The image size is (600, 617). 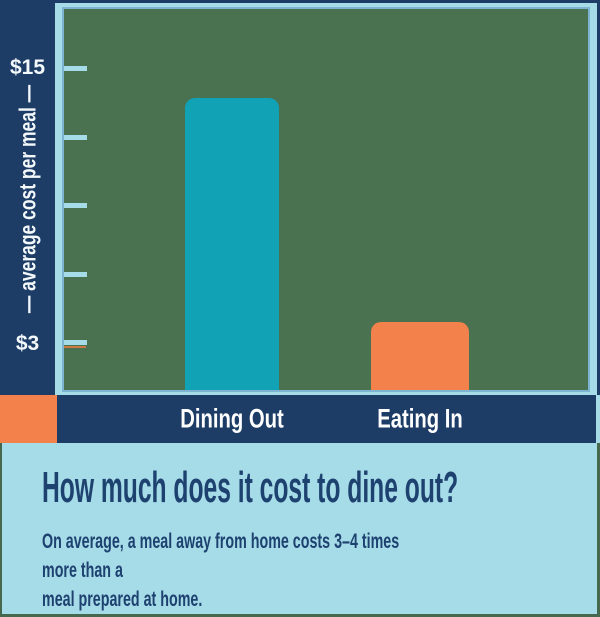 What do you see at coordinates (28, 419) in the screenshot?
I see `corner-accent-square` at bounding box center [28, 419].